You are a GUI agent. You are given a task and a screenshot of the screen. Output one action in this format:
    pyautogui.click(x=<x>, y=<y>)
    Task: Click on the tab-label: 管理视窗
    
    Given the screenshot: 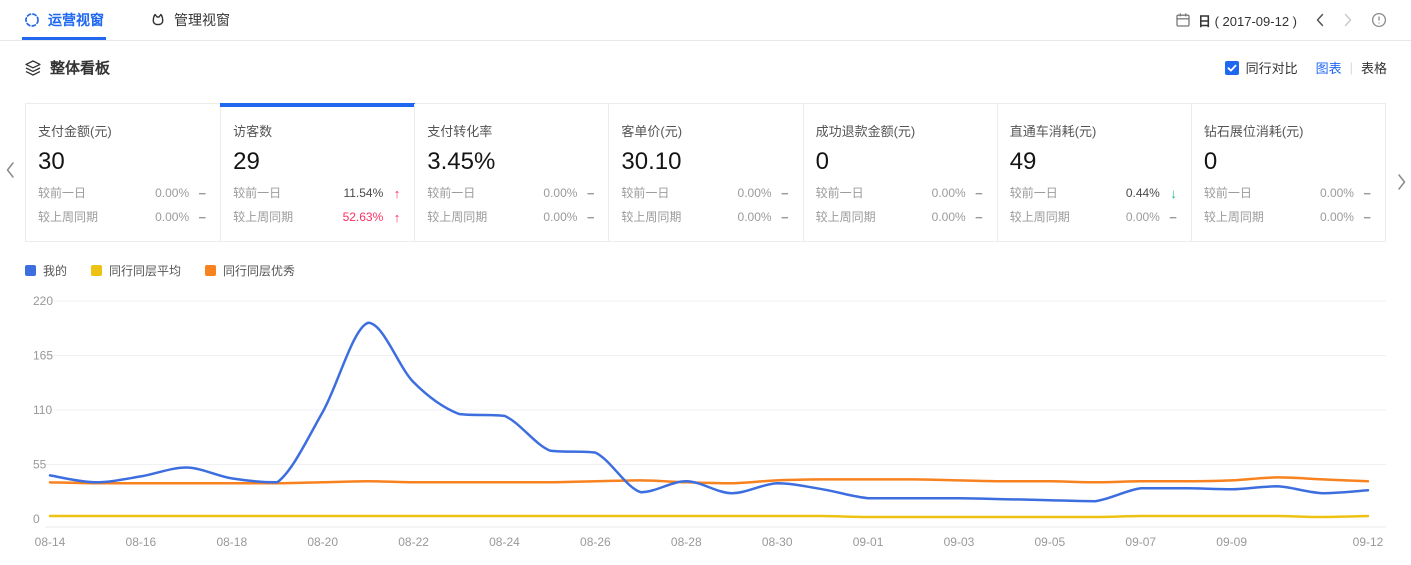 What is the action you would take?
    pyautogui.click(x=202, y=20)
    